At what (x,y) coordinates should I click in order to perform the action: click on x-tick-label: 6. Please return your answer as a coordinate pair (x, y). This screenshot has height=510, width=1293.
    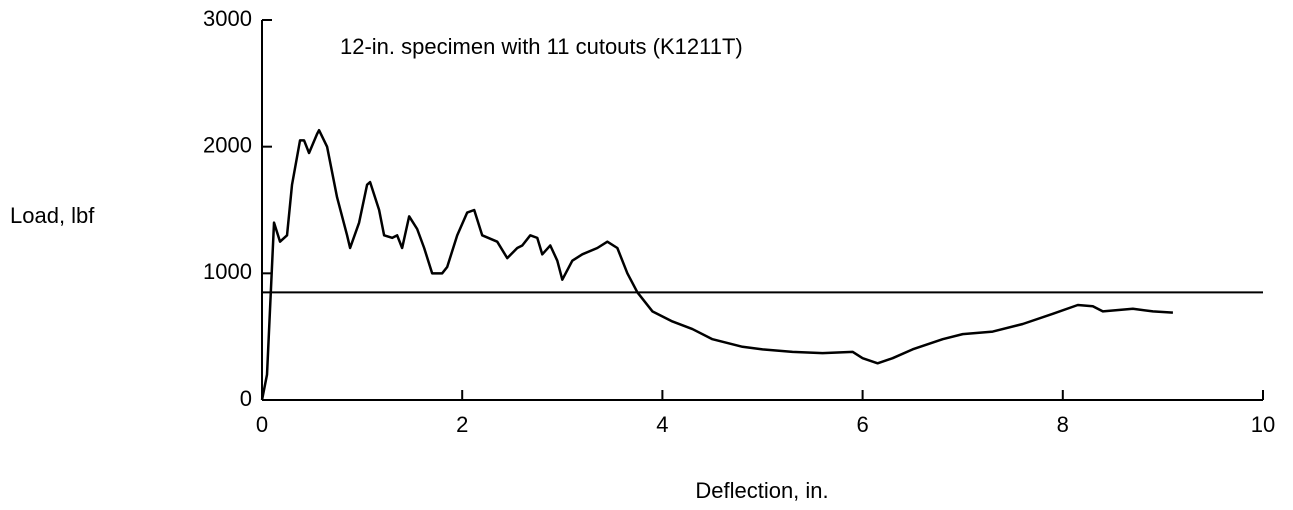
    Looking at the image, I should click on (862, 424).